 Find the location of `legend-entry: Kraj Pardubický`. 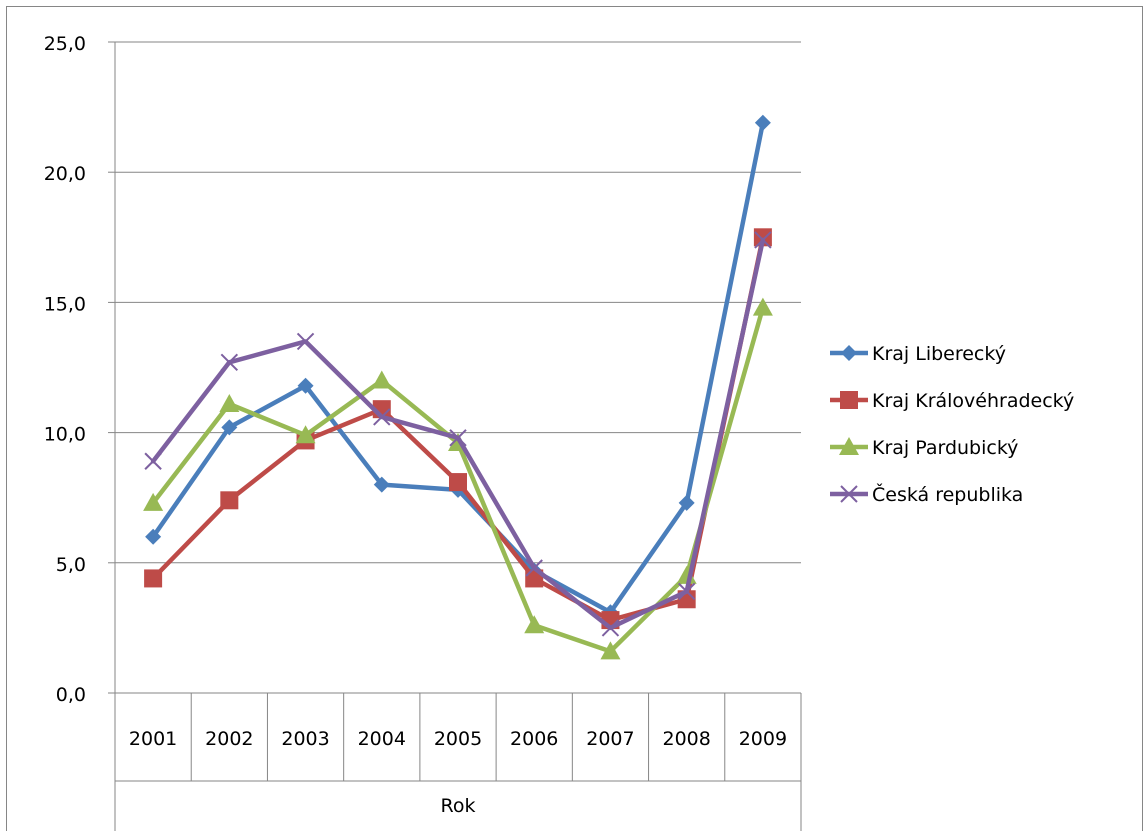

legend-entry: Kraj Pardubický is located at coordinates (924, 448).